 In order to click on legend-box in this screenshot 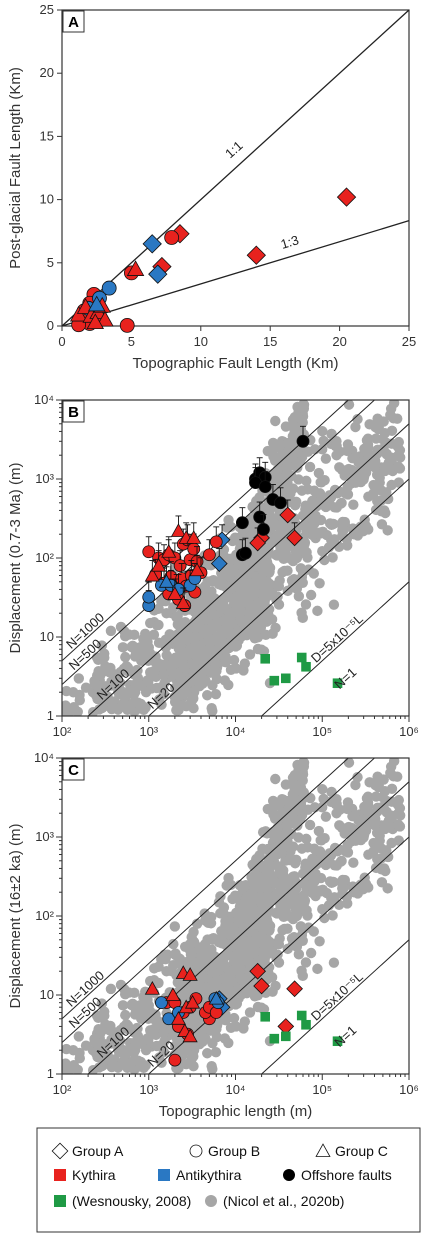, I will do `click(228, 1180)`.